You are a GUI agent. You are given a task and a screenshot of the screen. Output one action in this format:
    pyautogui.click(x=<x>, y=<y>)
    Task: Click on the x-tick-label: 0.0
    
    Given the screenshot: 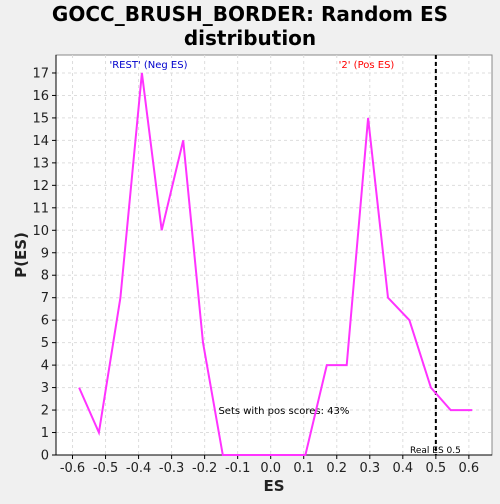 What is the action you would take?
    pyautogui.click(x=270, y=468)
    